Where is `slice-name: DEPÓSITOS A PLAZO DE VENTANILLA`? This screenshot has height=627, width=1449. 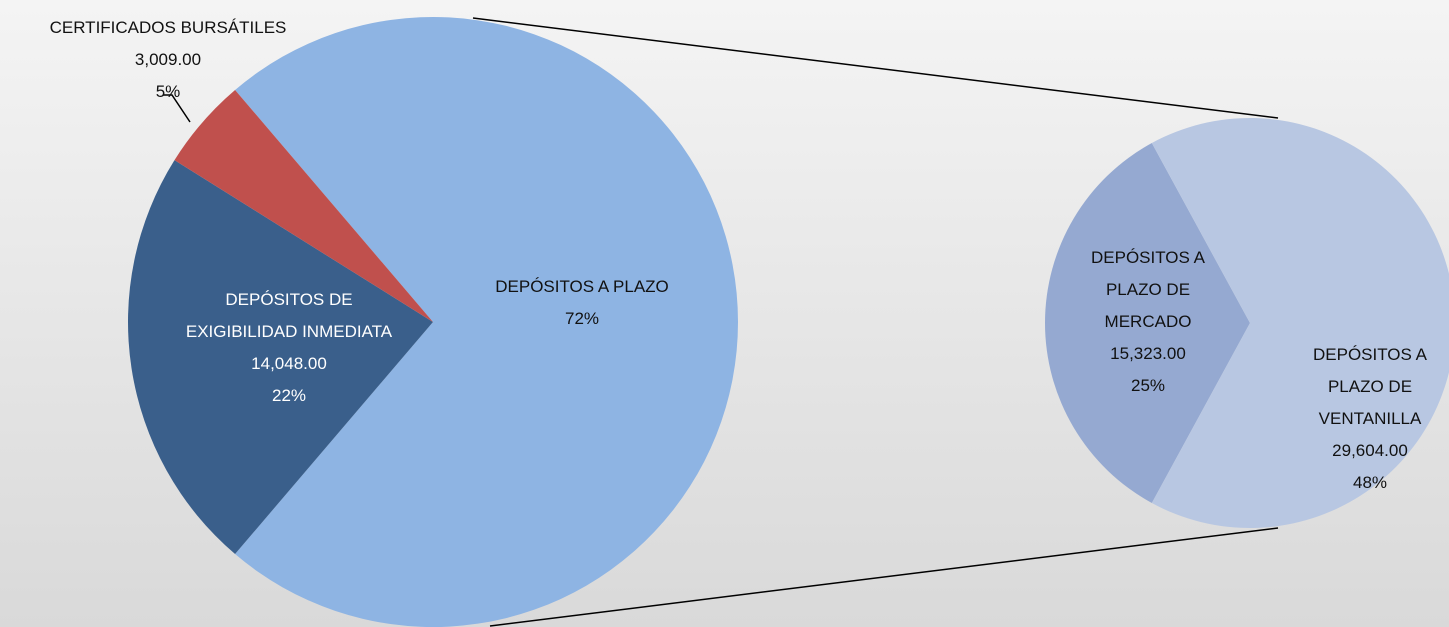
slice-name: DEPÓSITOS A PLAZO DE VENTANILLA is located at coordinates (1369, 386).